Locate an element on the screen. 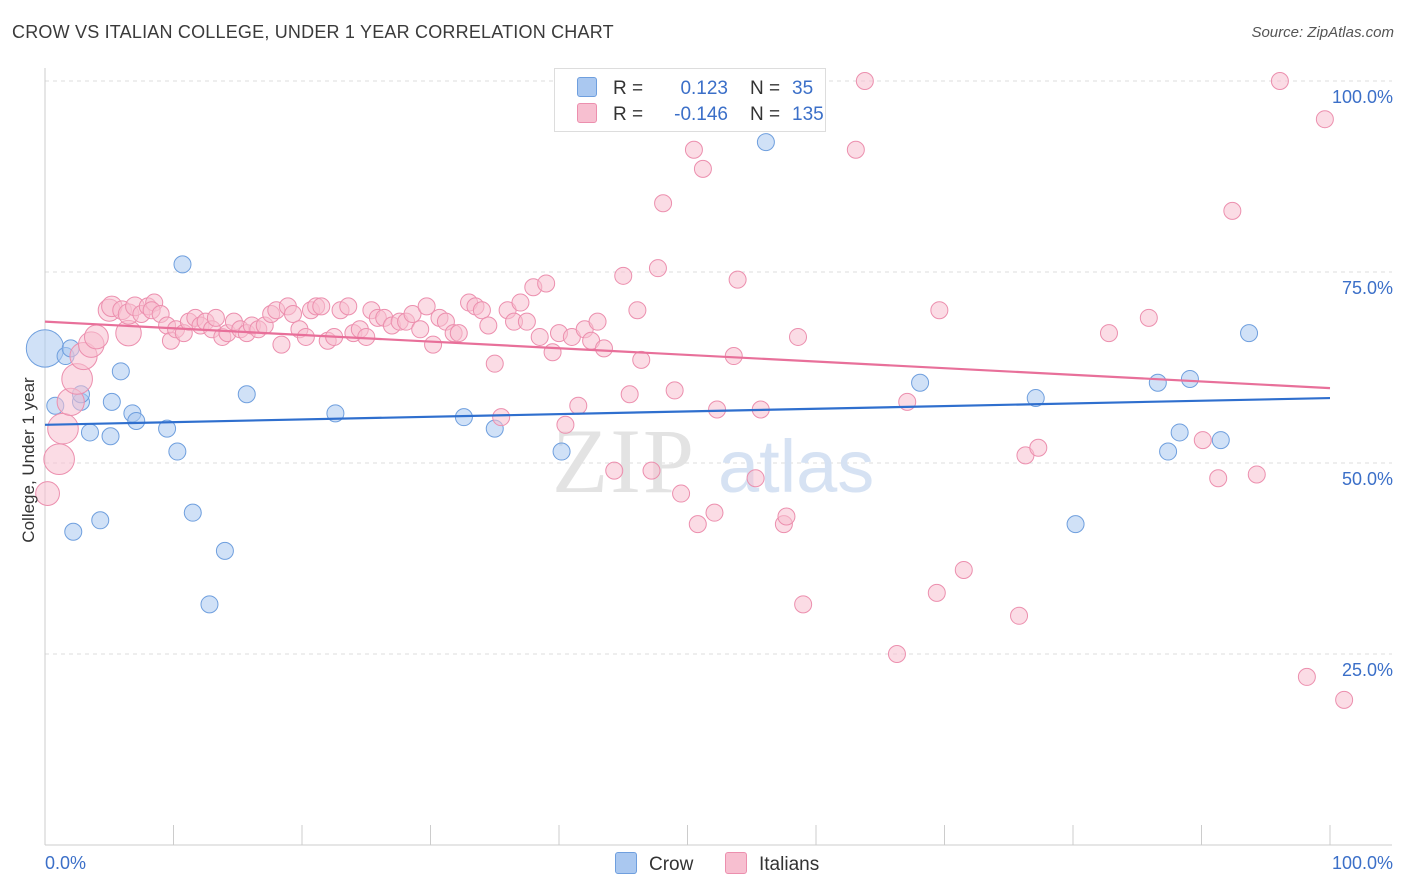 This screenshot has height=892, width=1406. italians-trend-line is located at coordinates (687, 355).